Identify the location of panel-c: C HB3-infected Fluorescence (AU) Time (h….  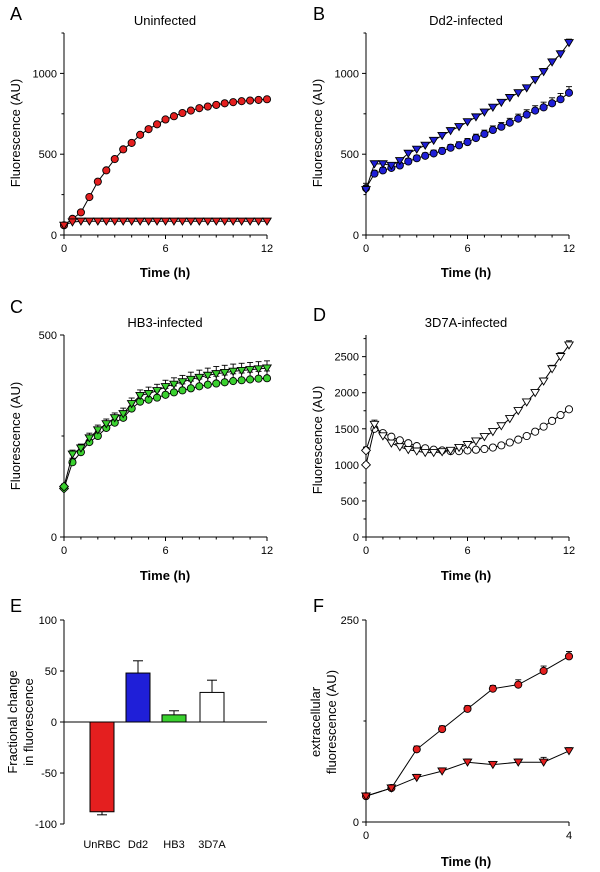
(140, 440).